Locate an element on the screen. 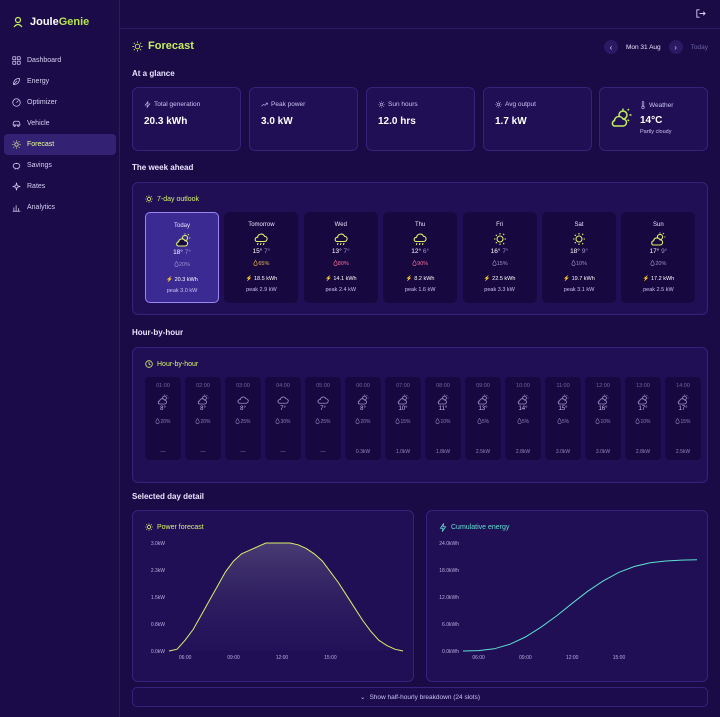 This screenshot has height=717, width=720. today-button: Today is located at coordinates (699, 47).